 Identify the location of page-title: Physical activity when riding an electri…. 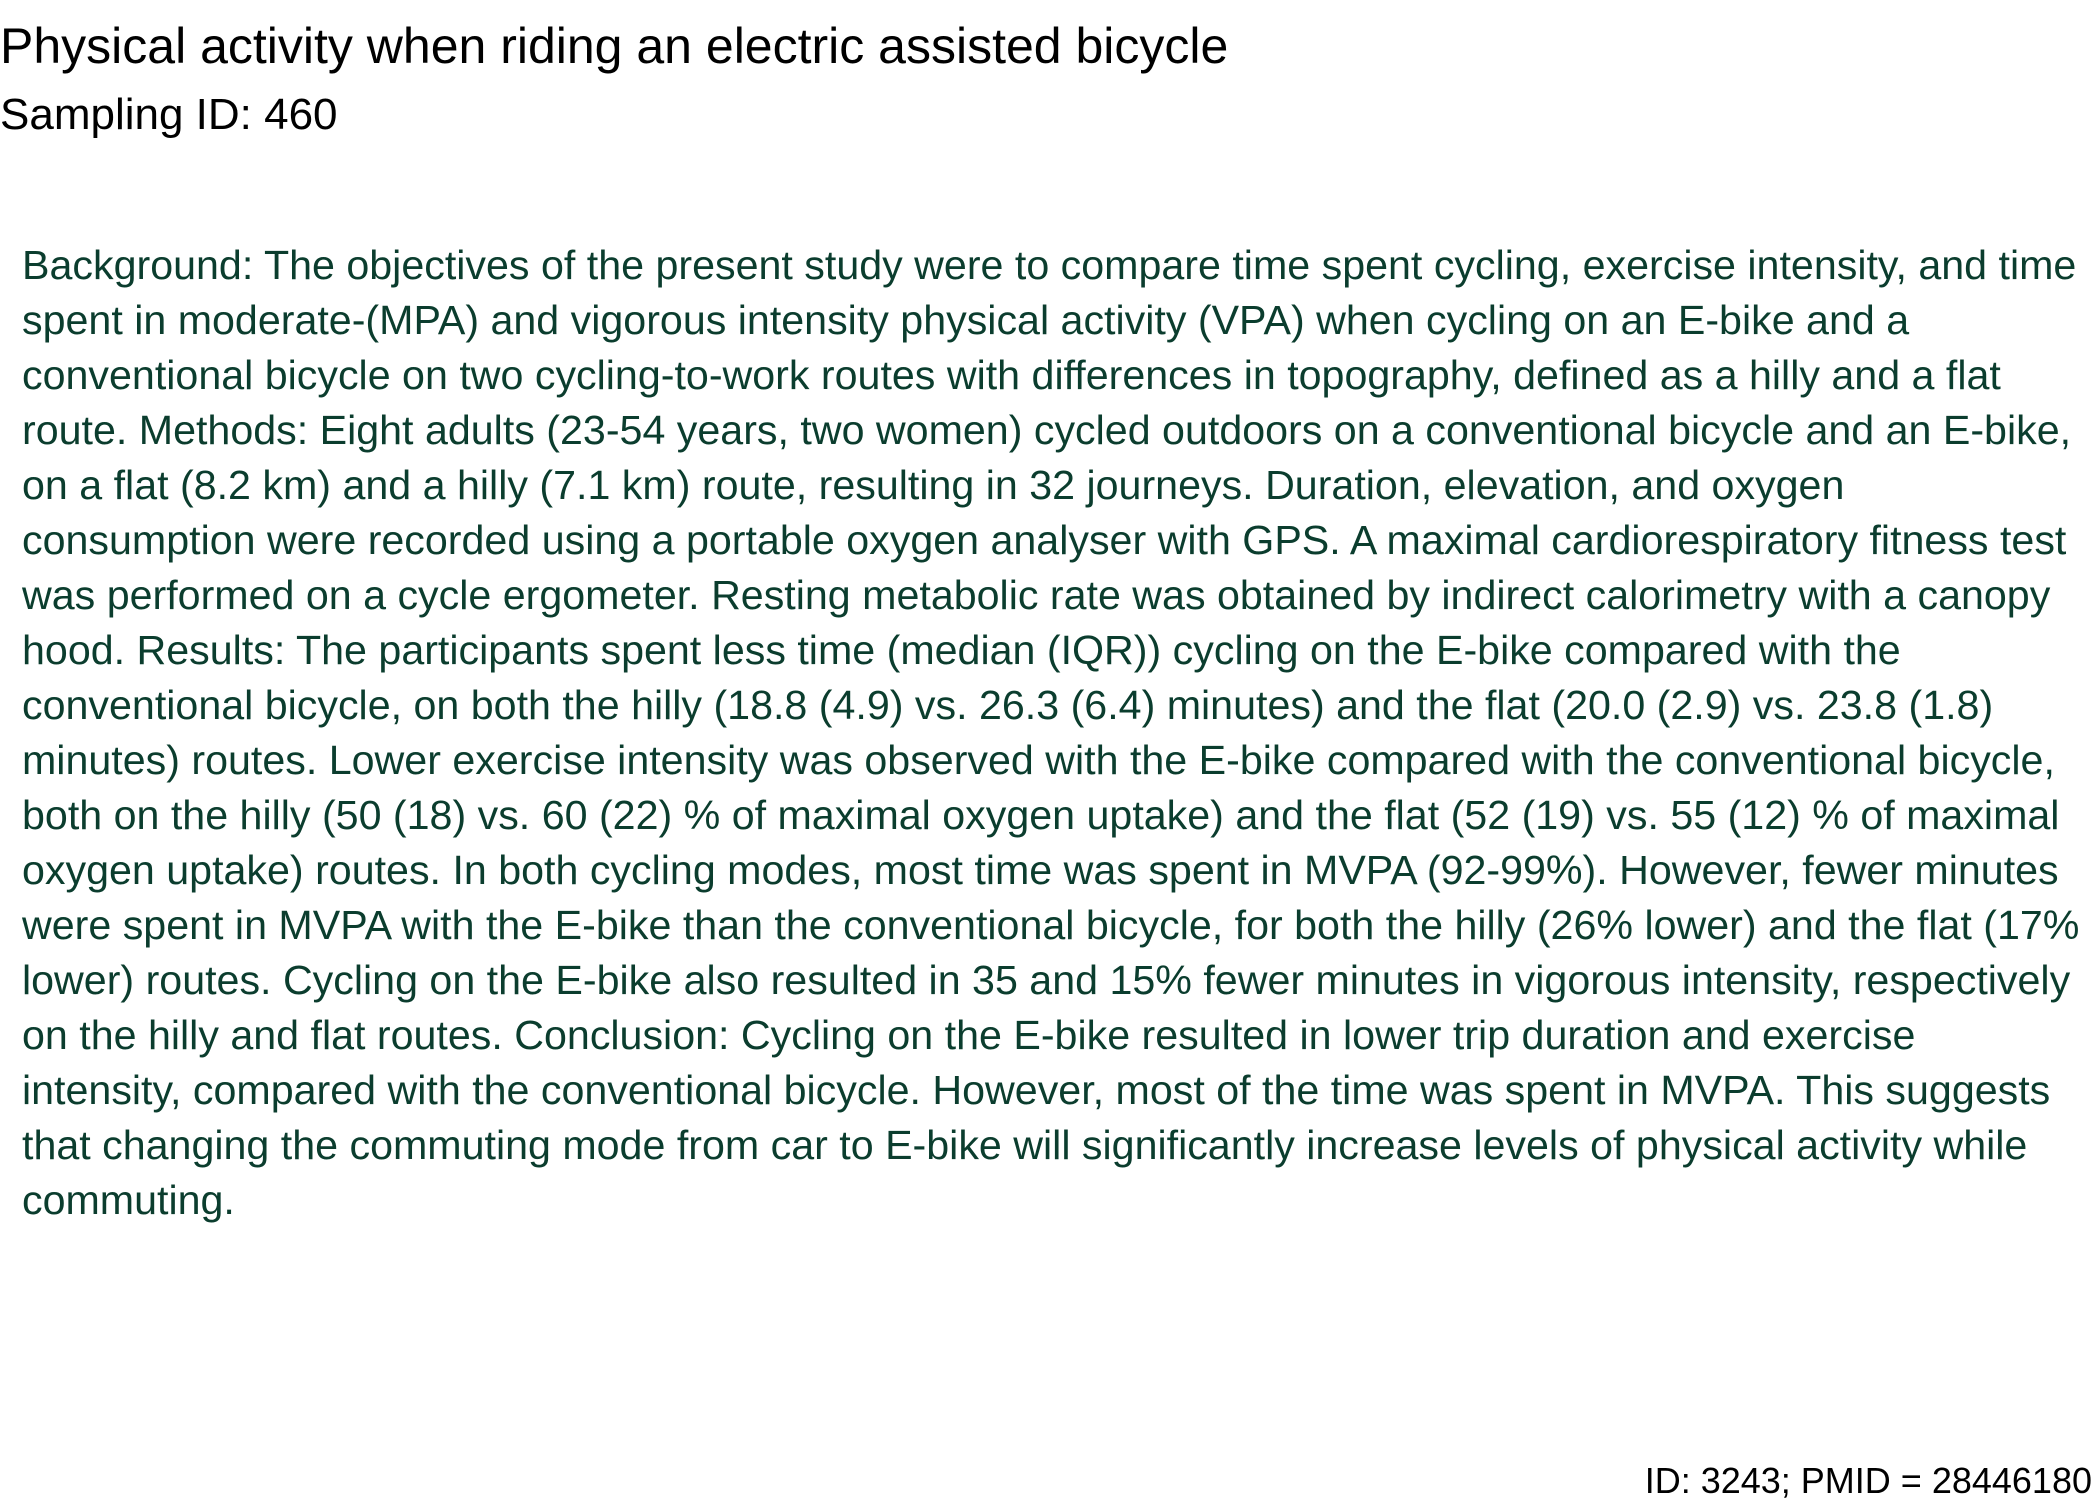
(614, 46).